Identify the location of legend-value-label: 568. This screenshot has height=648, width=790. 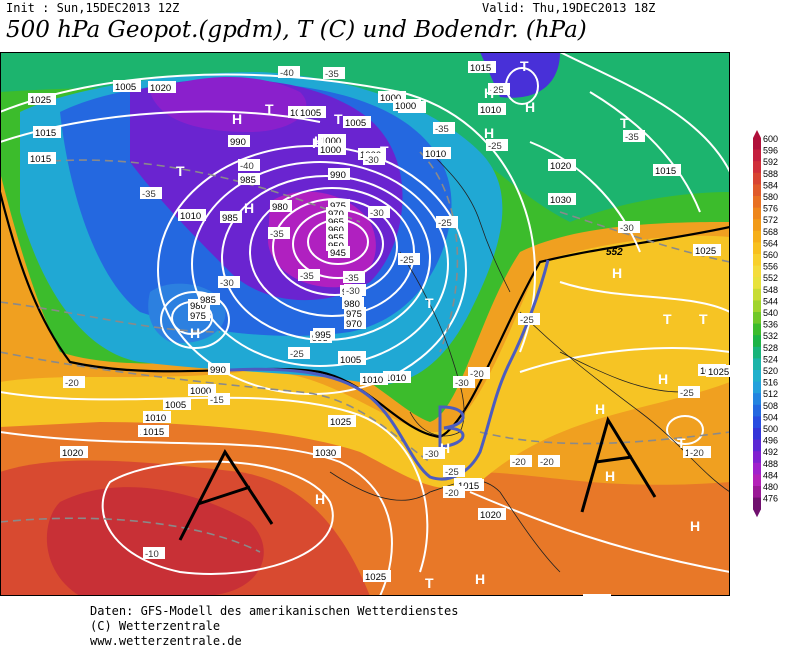
(770, 232).